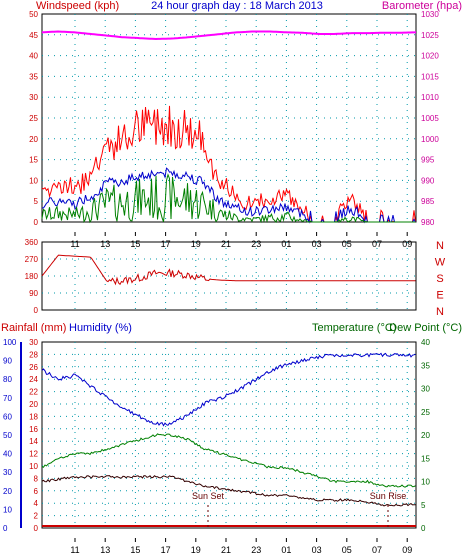 This screenshot has width=468, height=560. What do you see at coordinates (228, 460) in the screenshot?
I see `temperature-series` at bounding box center [228, 460].